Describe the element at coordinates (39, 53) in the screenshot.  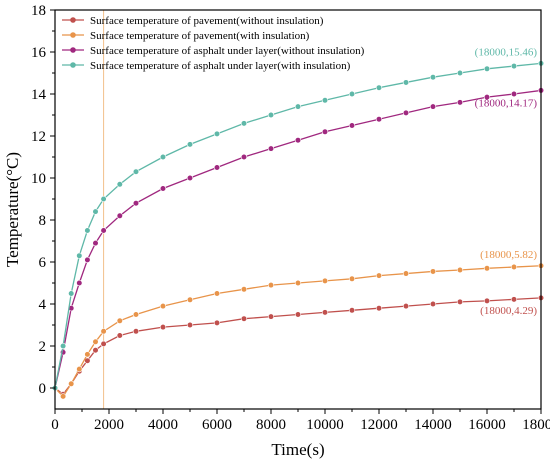
I see `y-tick-label: 16` at that location.